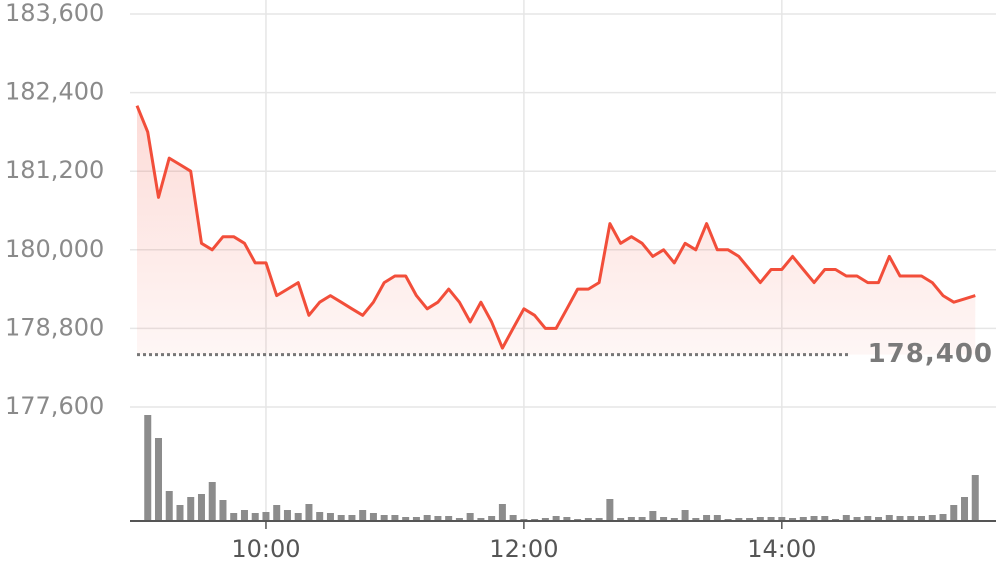 The width and height of the screenshot is (996, 567). What do you see at coordinates (54, 406) in the screenshot?
I see `y-tick-label: 177,600` at bounding box center [54, 406].